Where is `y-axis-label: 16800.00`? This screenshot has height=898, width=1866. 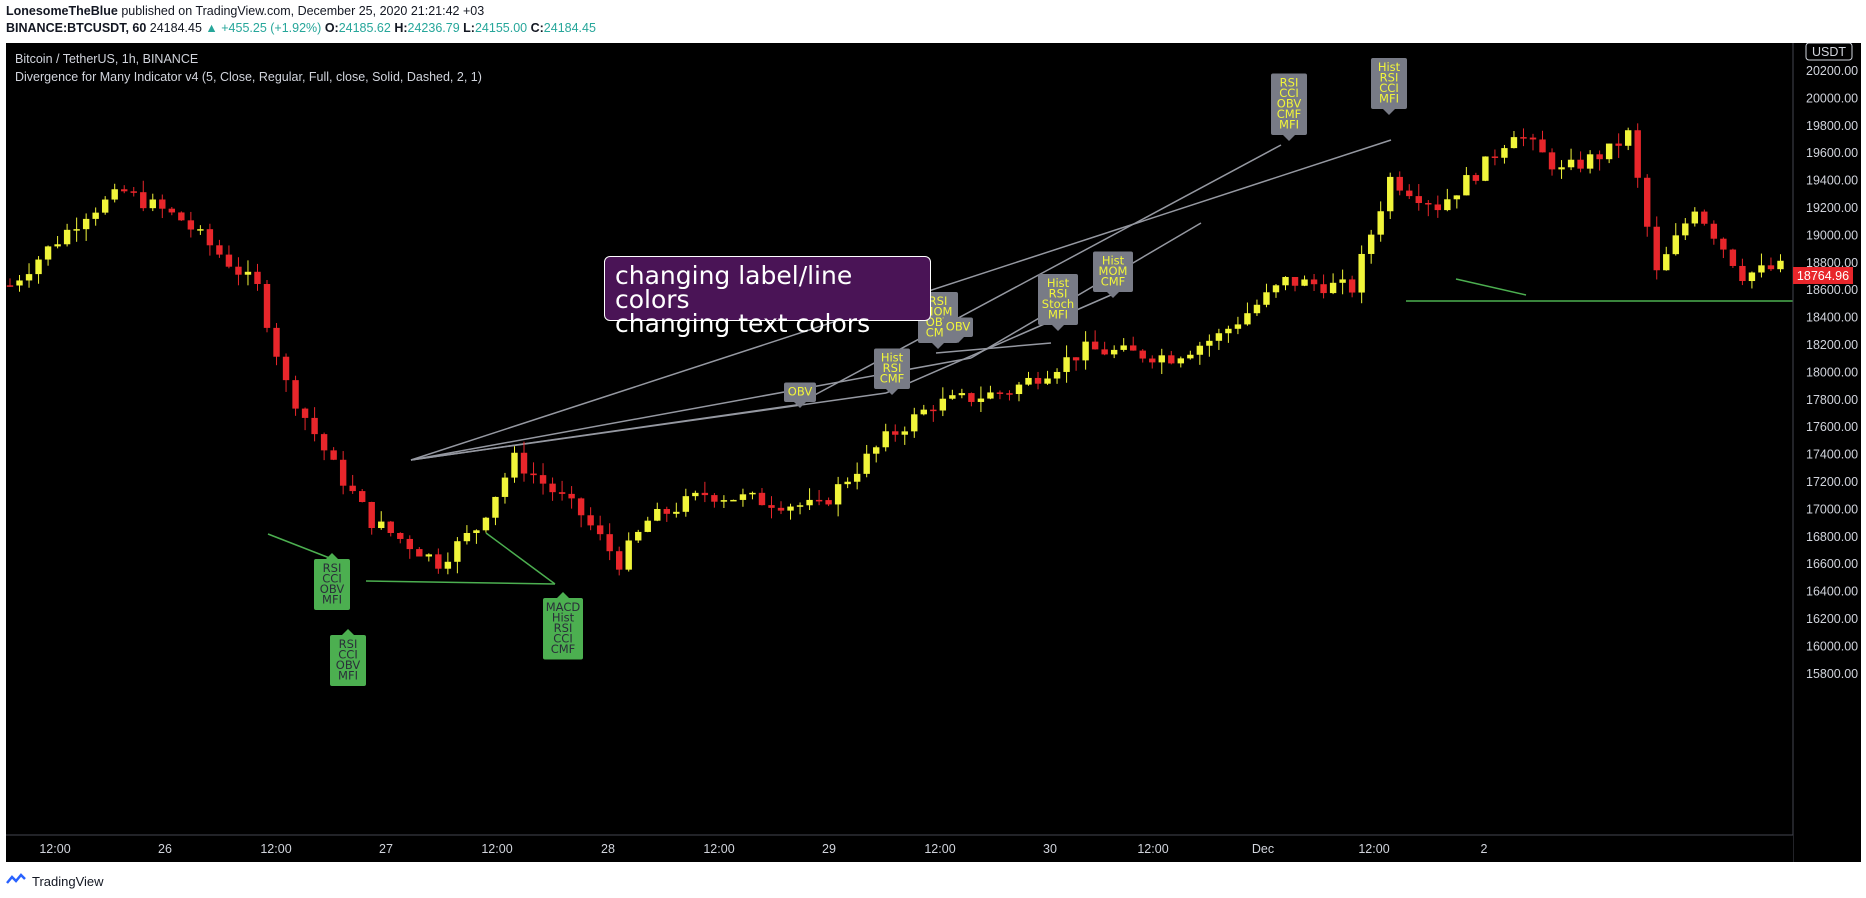 y-axis-label: 16800.00 is located at coordinates (1832, 537).